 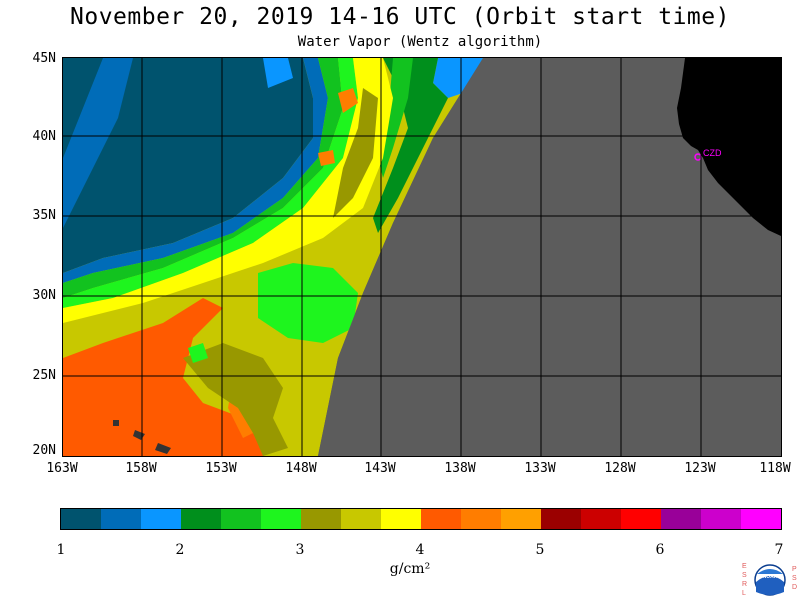 I want to click on green-east-strip, so click(x=395, y=118).